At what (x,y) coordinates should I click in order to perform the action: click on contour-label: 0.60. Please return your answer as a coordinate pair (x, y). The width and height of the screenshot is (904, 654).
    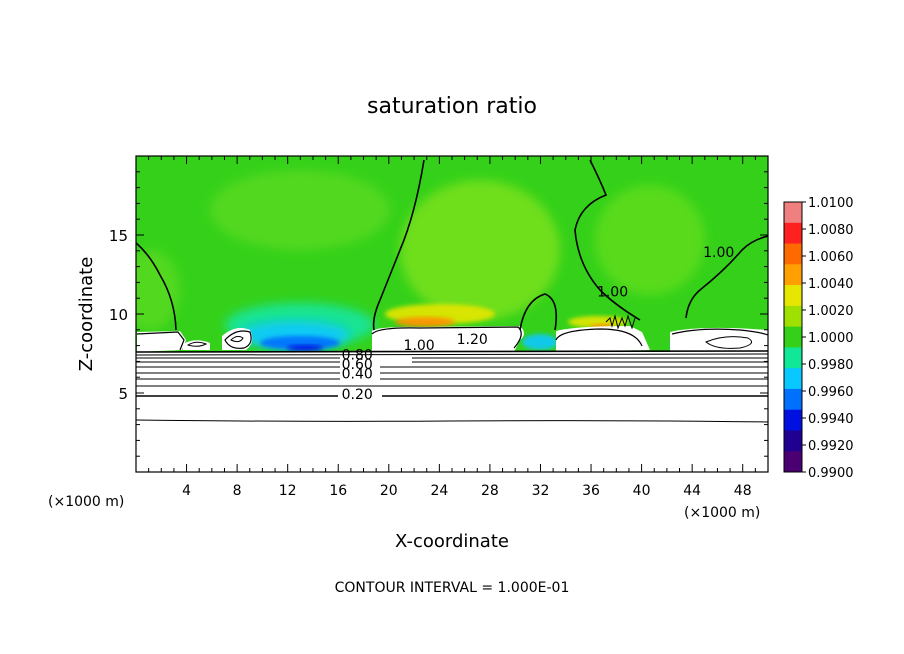
    Looking at the image, I should click on (357, 365).